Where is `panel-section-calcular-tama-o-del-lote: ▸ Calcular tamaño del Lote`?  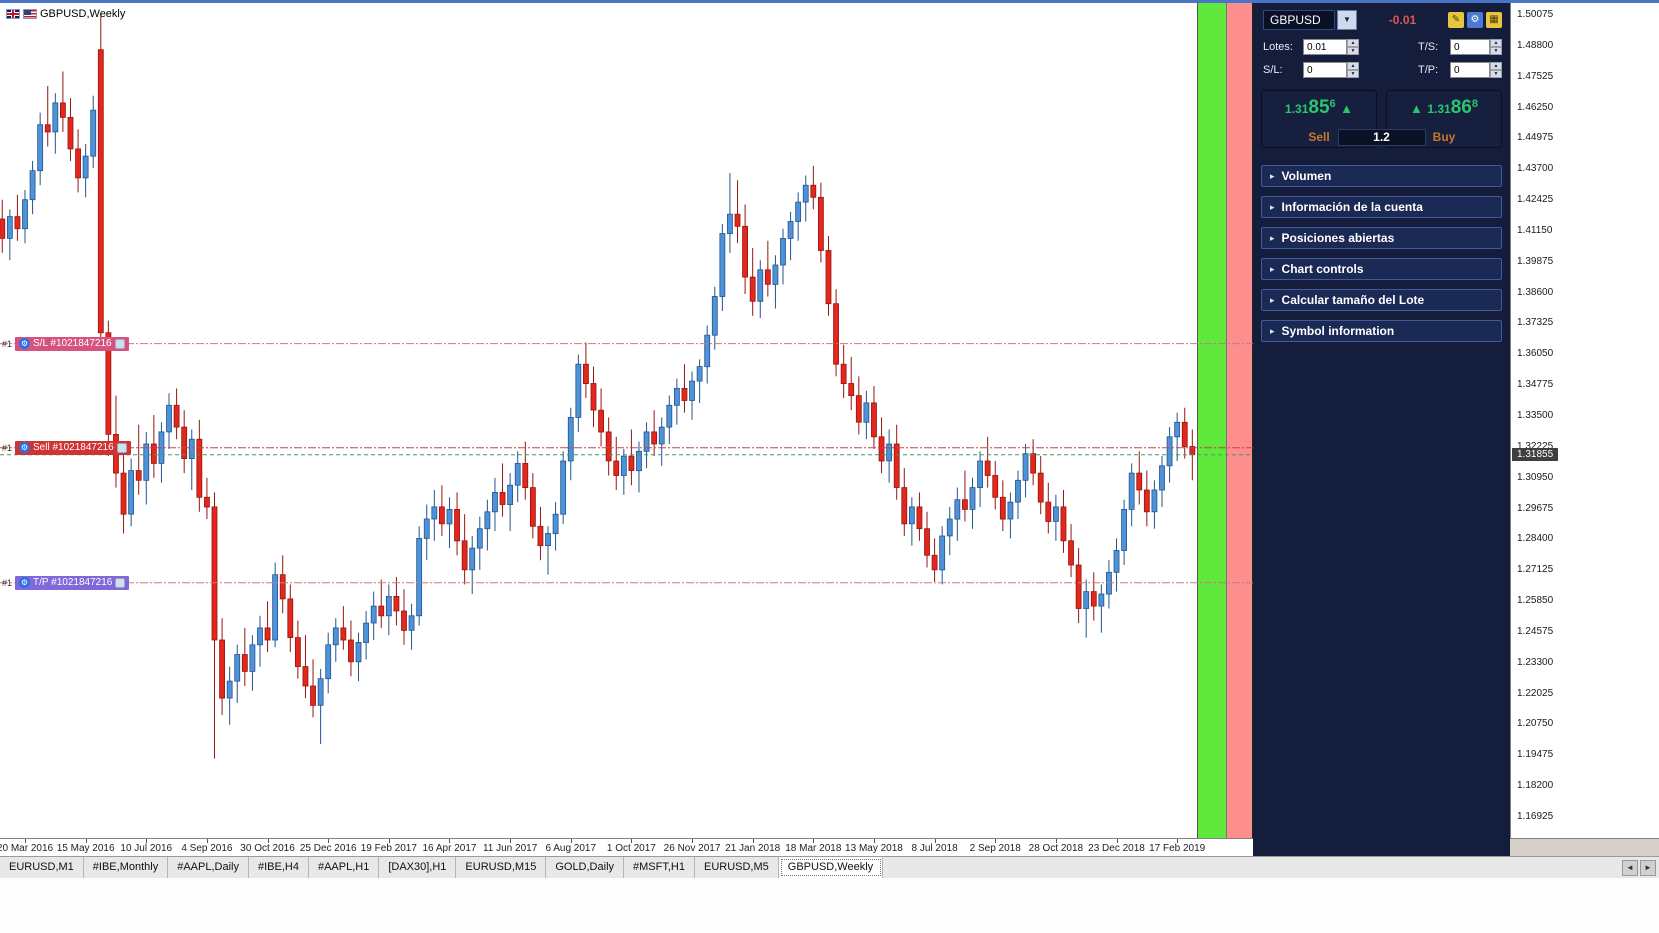
panel-section-calcular-tama-o-del-lote: ▸ Calcular tamaño del Lote is located at coordinates (1381, 300).